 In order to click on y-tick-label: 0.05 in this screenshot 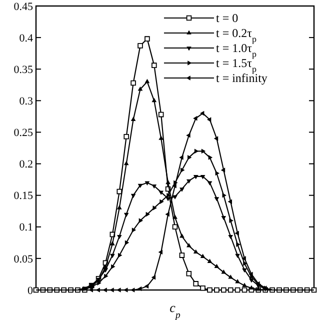, I will do `click(24, 259)`.